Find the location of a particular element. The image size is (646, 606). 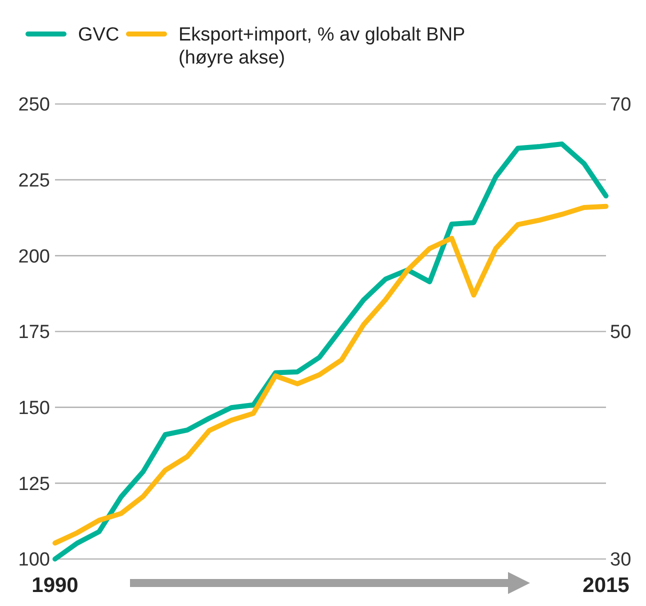

x-tick-label: 2015 is located at coordinates (606, 585).